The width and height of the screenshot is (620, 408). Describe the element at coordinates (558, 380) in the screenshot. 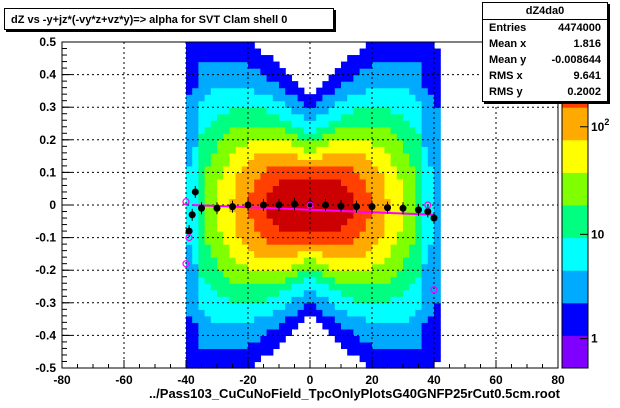

I see `x-tick-label: 80` at that location.